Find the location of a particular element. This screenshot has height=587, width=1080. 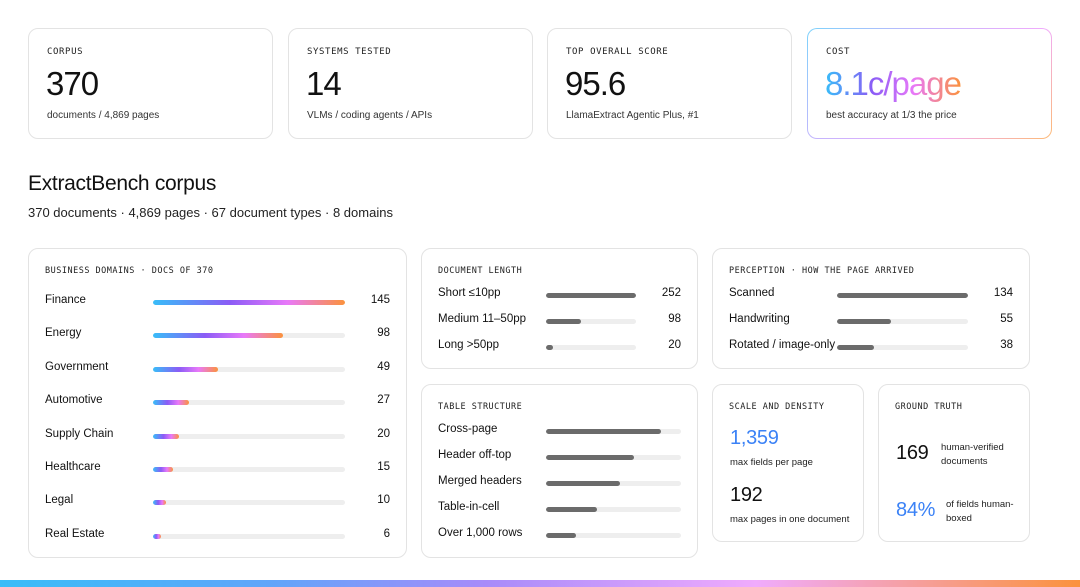

bar-value: 134 is located at coordinates (1003, 293).